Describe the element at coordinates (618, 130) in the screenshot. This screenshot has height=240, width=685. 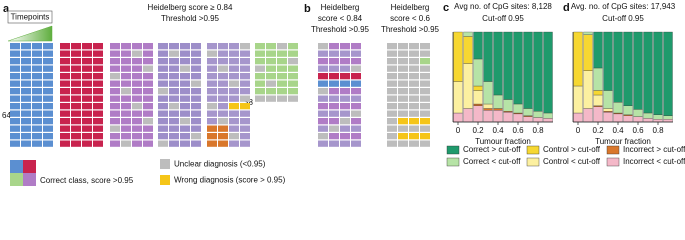
I see `x-tick-label: 0.4` at that location.